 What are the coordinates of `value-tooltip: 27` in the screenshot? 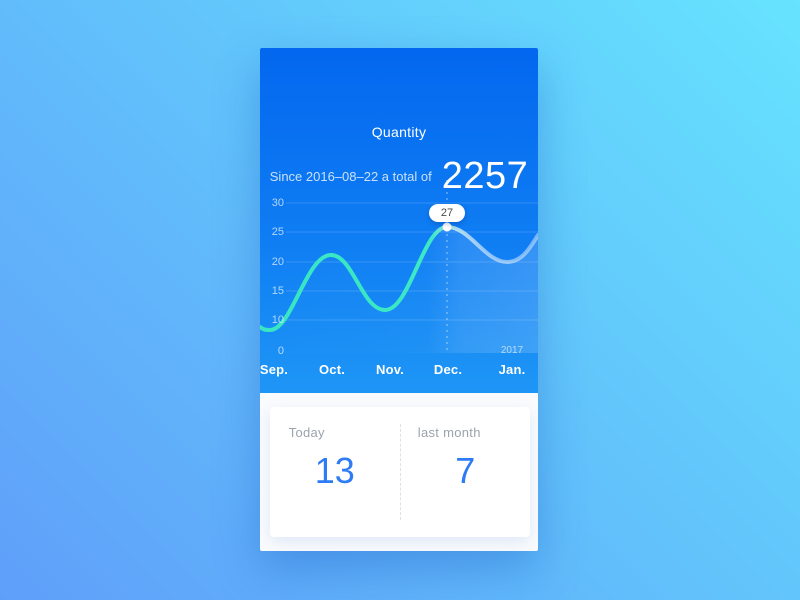 It's located at (447, 213).